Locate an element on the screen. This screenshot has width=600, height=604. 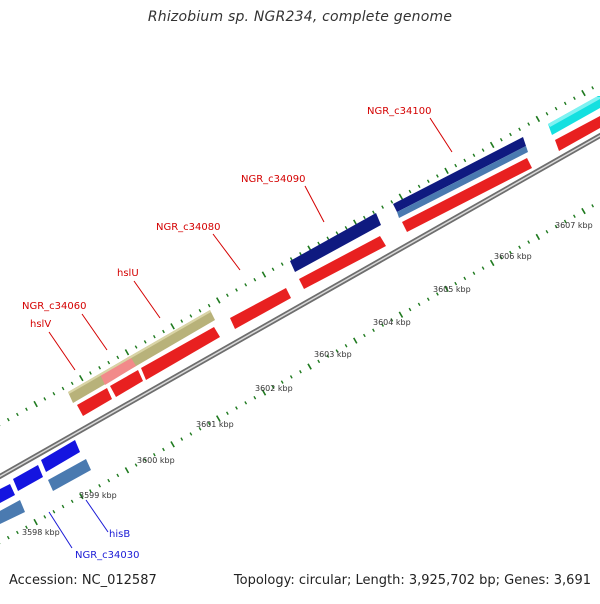
feature-label: hslV is located at coordinates (40, 324).